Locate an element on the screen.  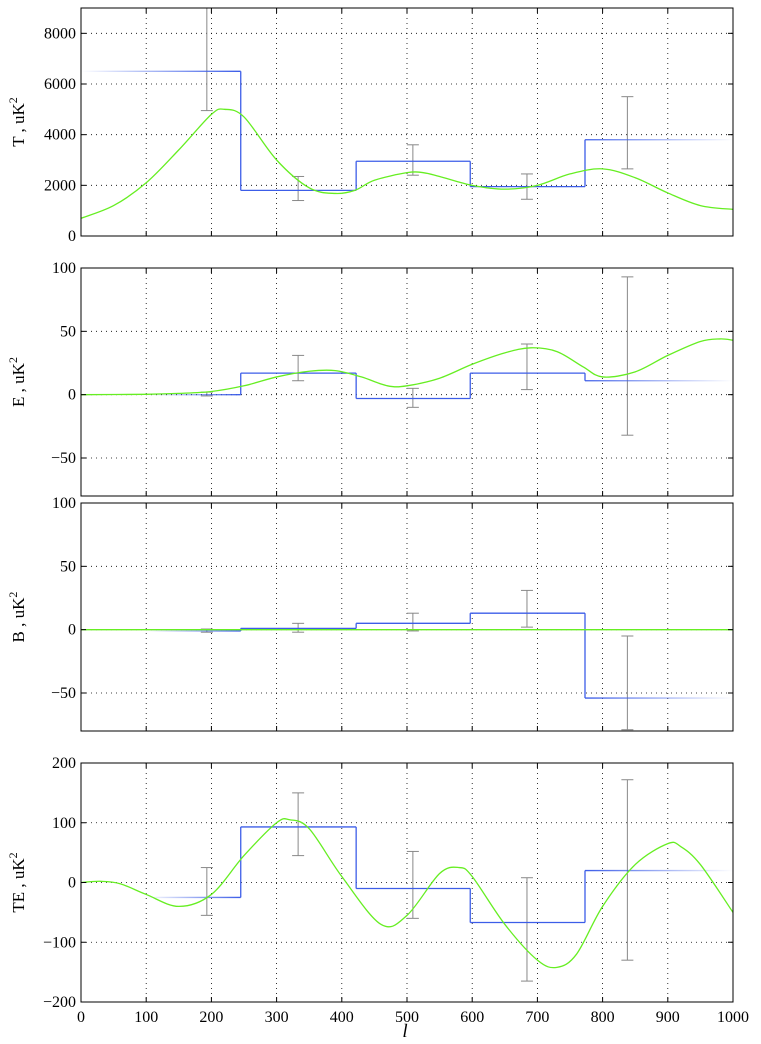
y-tick-label: −100 is located at coordinates (59, 942).